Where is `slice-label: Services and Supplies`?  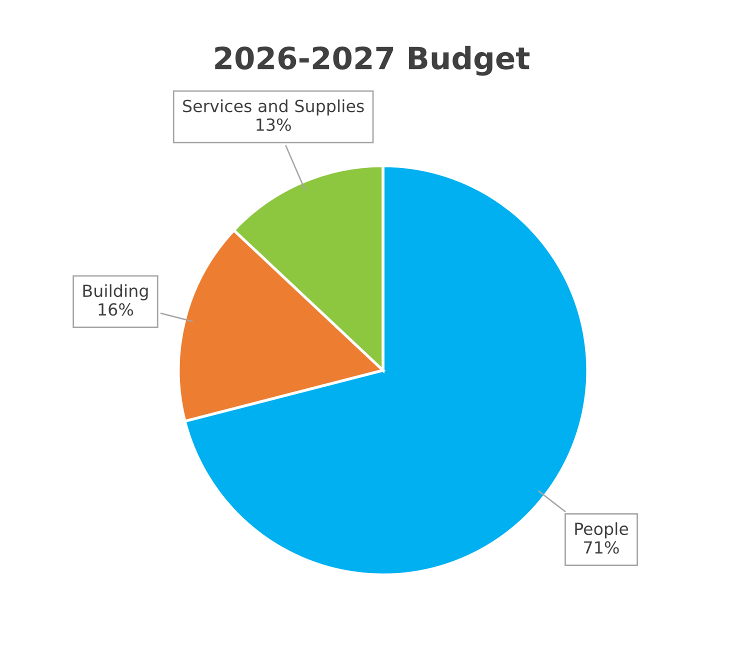 slice-label: Services and Supplies is located at coordinates (273, 107).